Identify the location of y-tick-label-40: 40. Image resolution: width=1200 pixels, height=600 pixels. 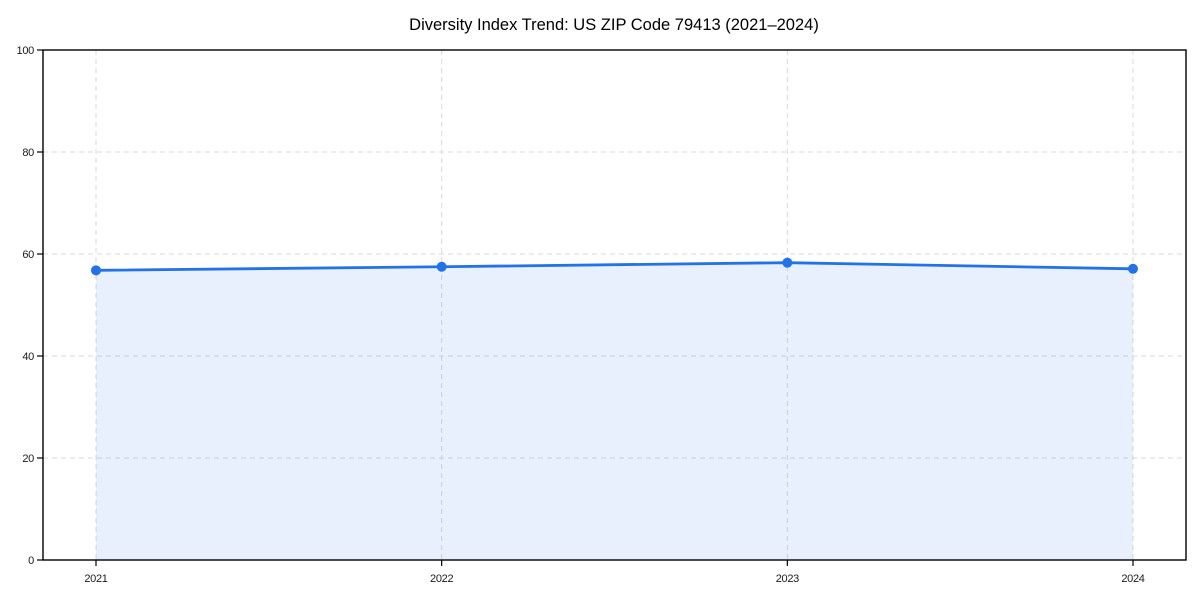
(28, 357).